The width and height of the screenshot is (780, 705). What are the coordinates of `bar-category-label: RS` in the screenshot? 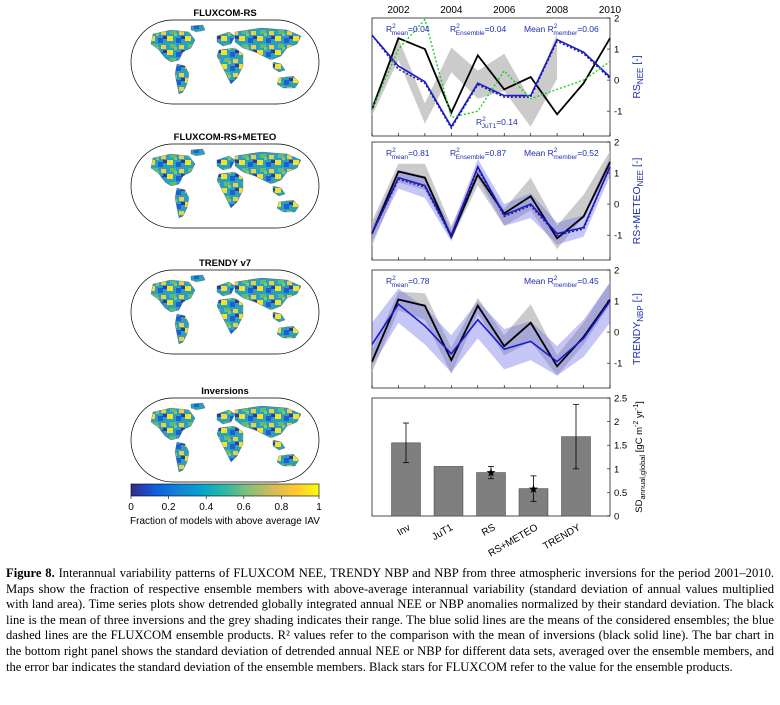 It's located at (489, 530).